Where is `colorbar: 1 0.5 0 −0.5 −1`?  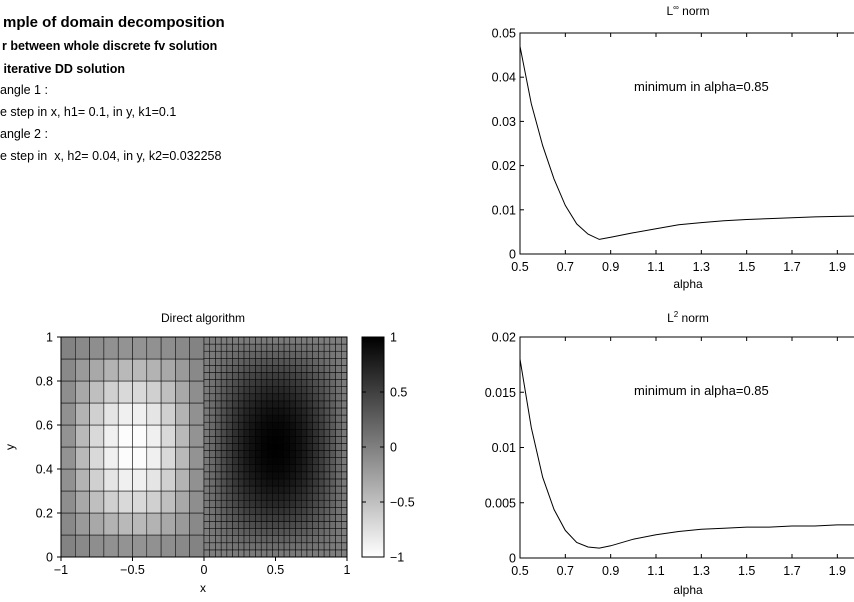 colorbar: 1 0.5 0 −0.5 −1 is located at coordinates (388, 448).